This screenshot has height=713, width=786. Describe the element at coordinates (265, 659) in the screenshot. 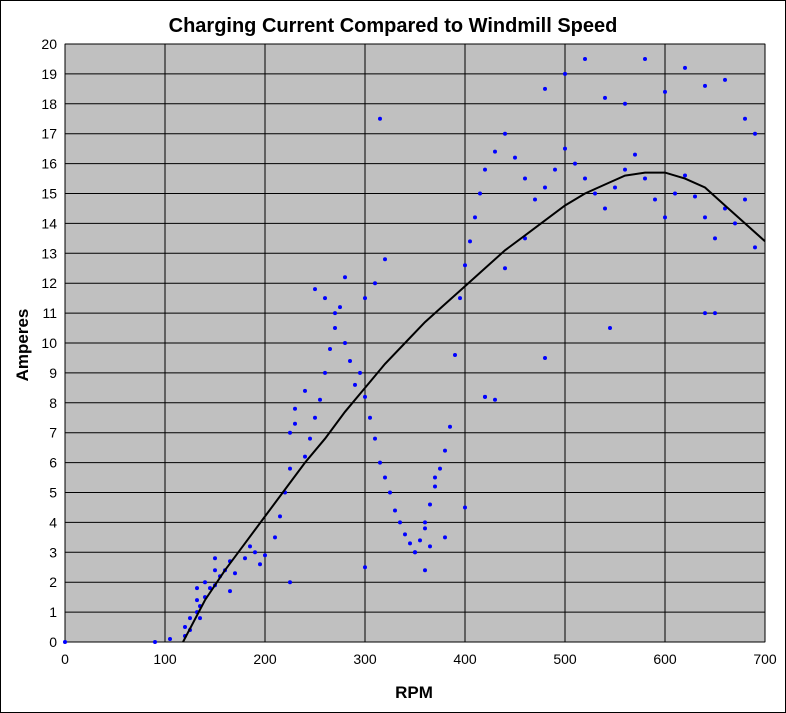

I see `x-tick-label: 200` at that location.